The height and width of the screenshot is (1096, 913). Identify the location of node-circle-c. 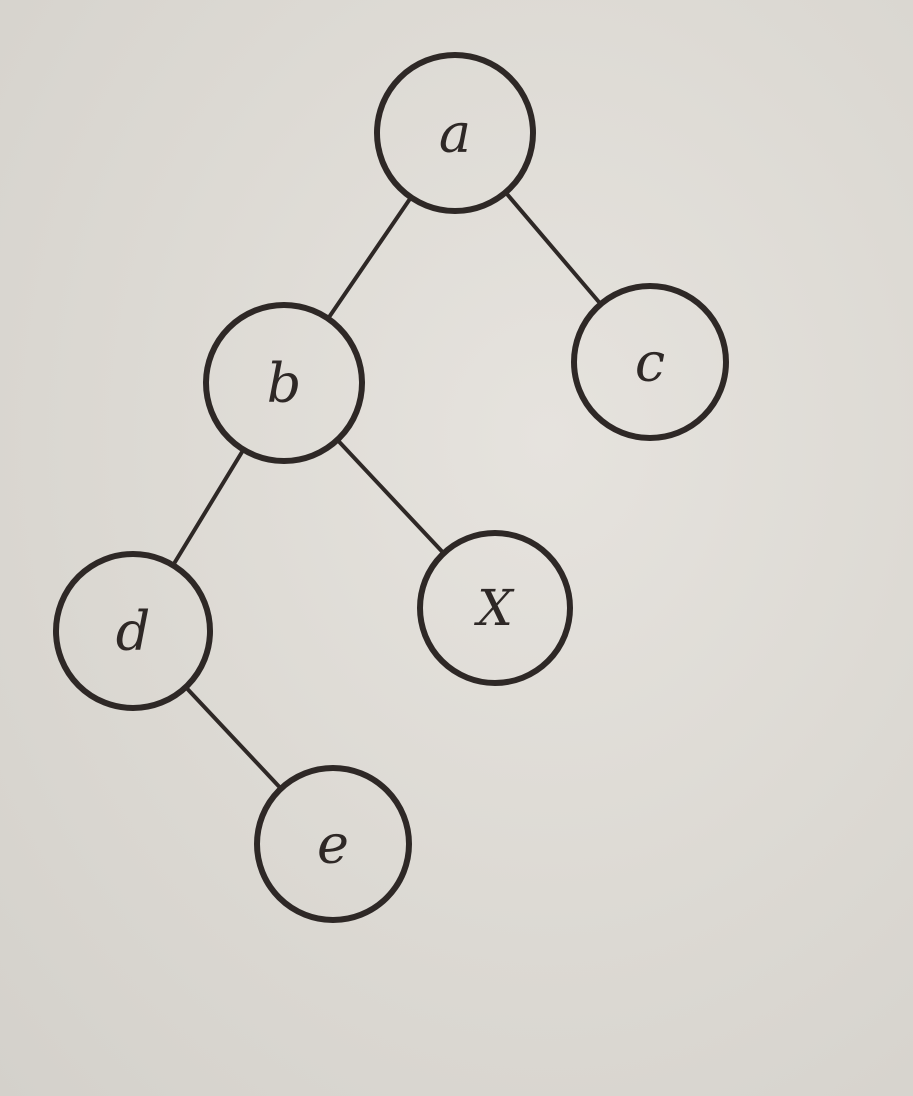
(650, 362).